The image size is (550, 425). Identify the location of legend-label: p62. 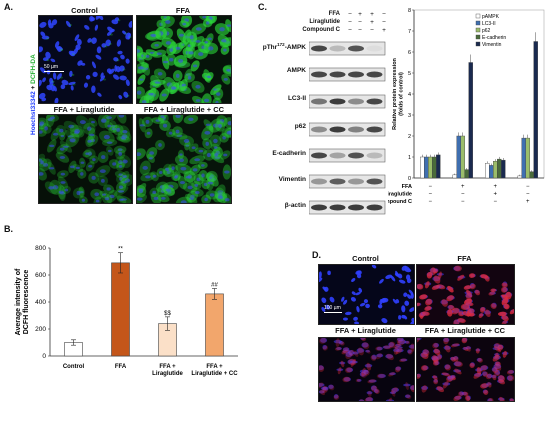
(486, 31).